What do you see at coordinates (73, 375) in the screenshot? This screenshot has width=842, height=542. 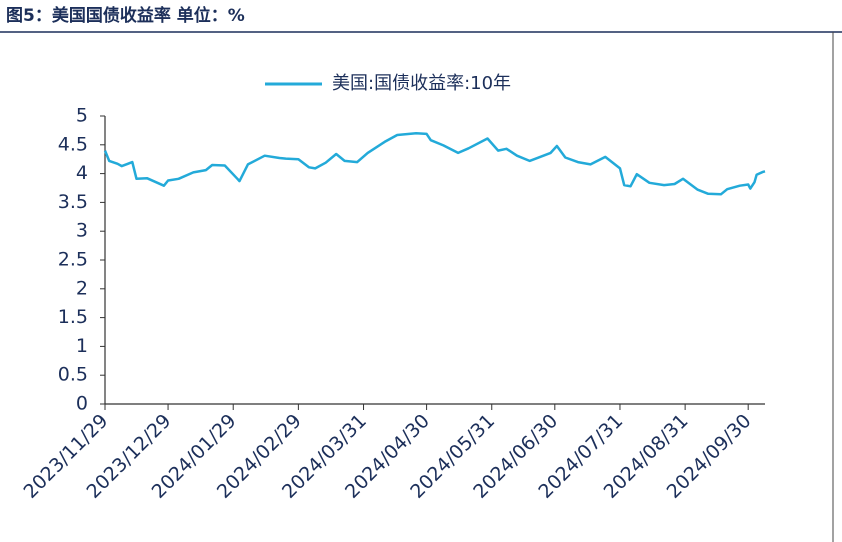 I see `y-tick-label: 0.5` at bounding box center [73, 375].